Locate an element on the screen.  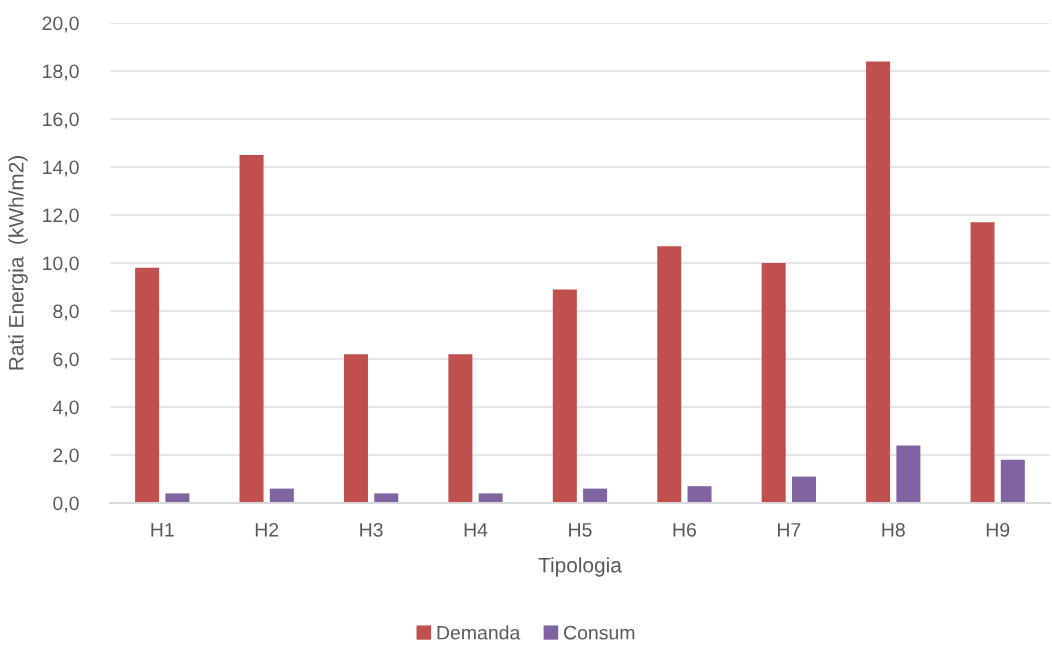
y-tick-label: 18,0 is located at coordinates (61, 72).